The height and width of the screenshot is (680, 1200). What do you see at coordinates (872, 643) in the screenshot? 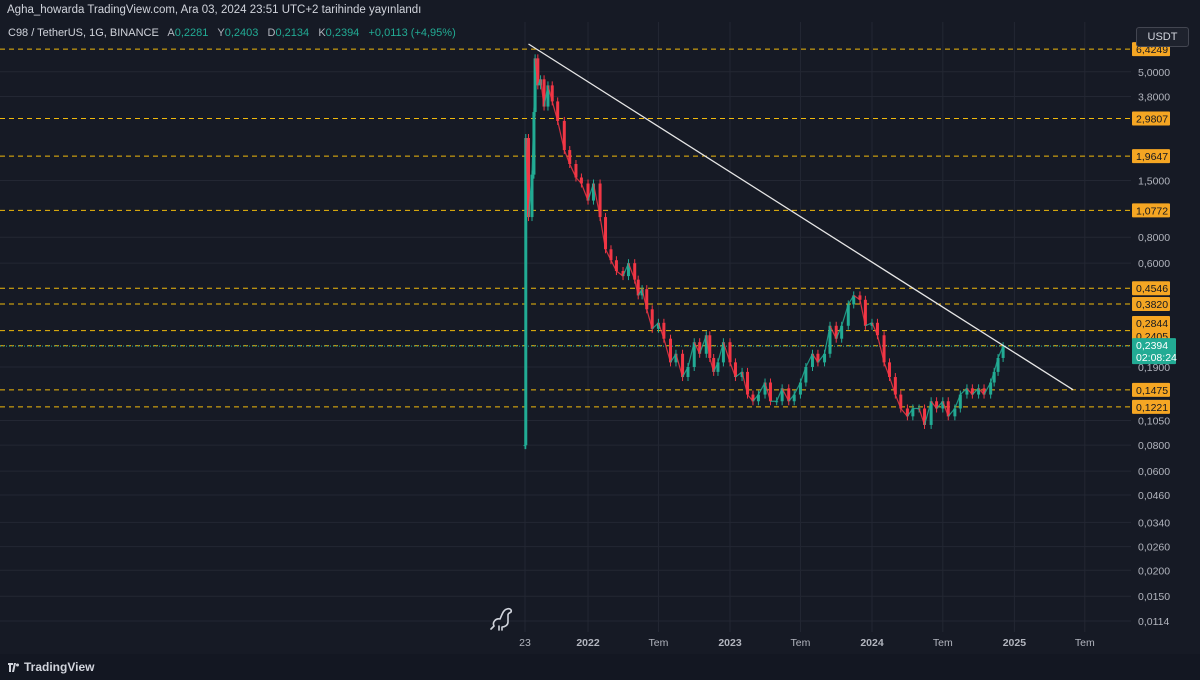
I see `time-tick-label: 2024` at bounding box center [872, 643].